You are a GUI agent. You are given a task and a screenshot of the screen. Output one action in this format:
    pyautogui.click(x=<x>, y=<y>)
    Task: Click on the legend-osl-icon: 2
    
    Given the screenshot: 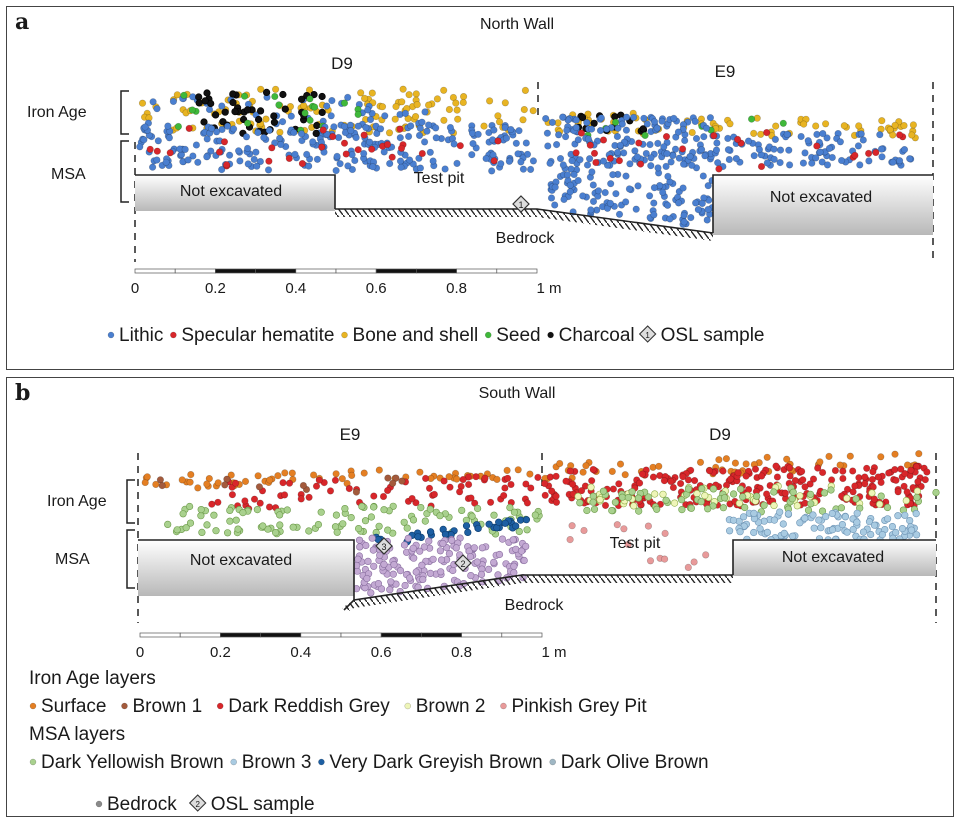 What is the action you would take?
    pyautogui.click(x=197, y=803)
    